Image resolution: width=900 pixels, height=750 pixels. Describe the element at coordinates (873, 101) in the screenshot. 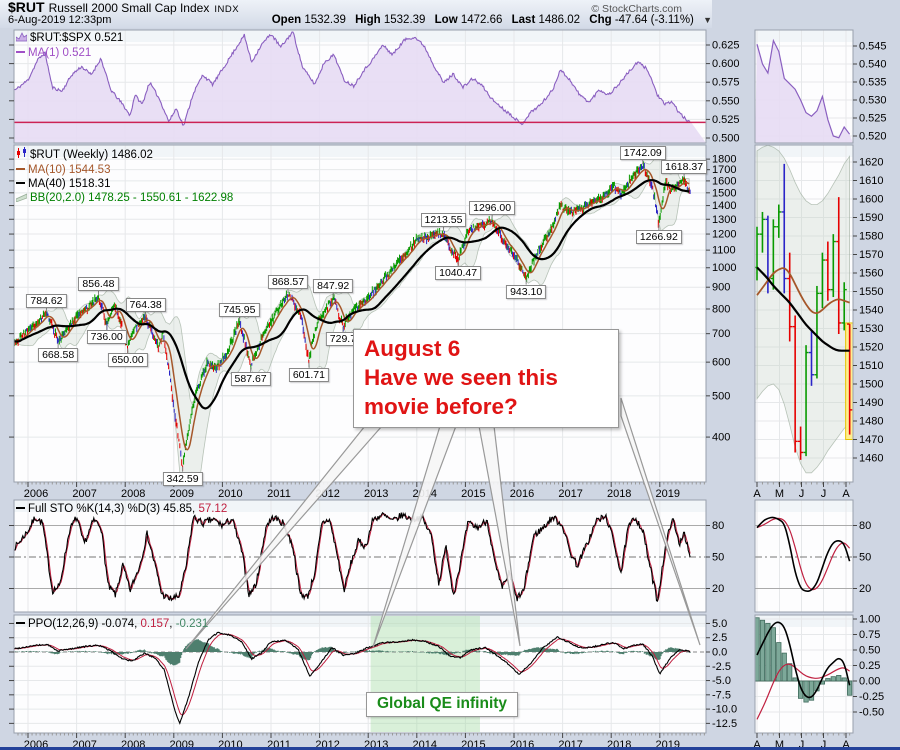

I see `svg-text: 0.530` at that location.